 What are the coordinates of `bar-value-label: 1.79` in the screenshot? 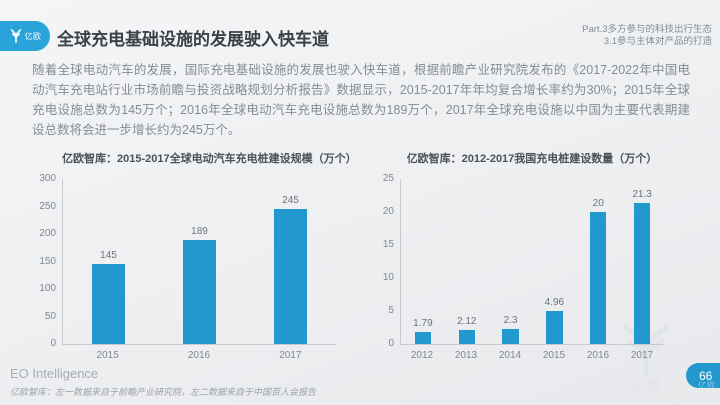 It's located at (423, 324).